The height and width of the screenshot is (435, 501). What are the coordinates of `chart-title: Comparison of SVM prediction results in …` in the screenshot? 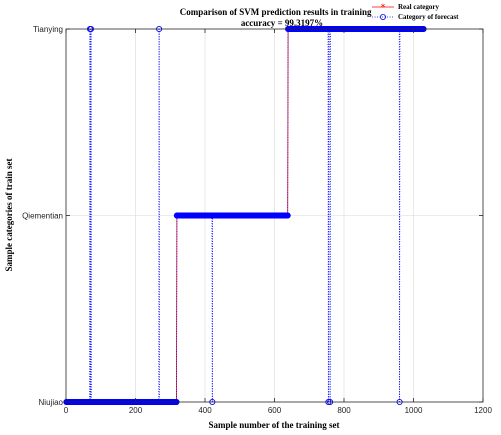 It's located at (282, 12).